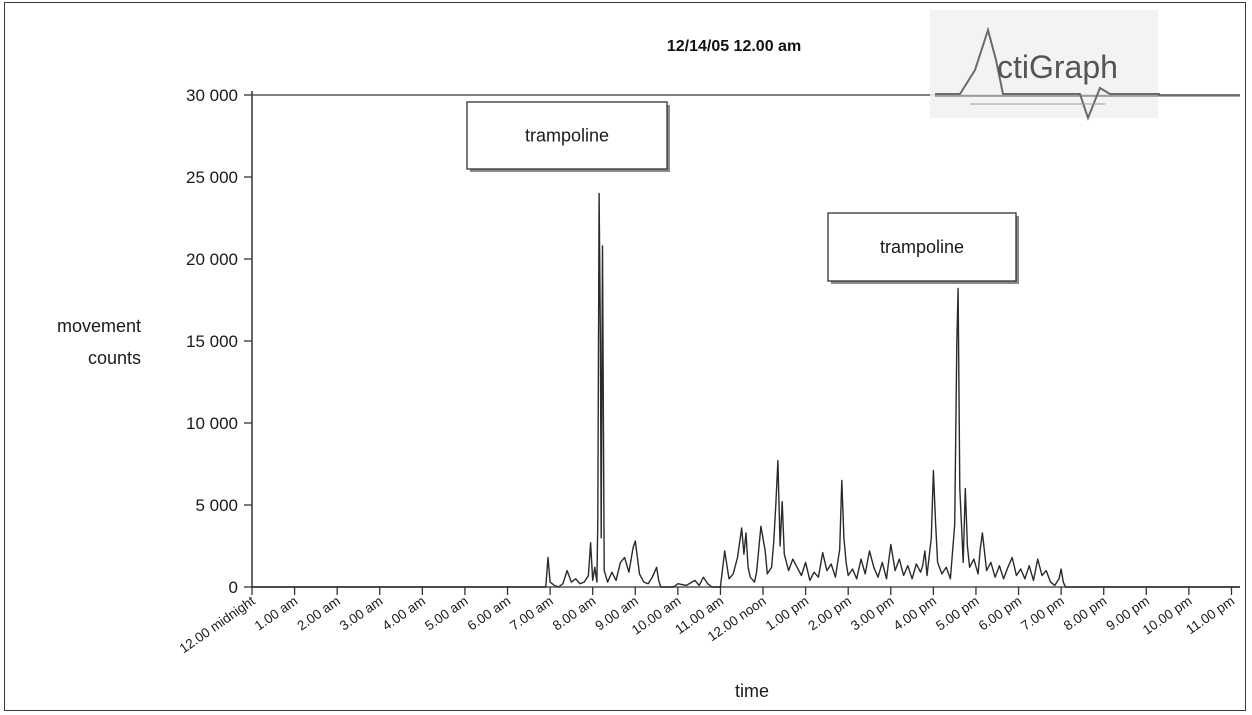 The image size is (1252, 715). What do you see at coordinates (361, 613) in the screenshot?
I see `x-tick-label: 3.00 am` at bounding box center [361, 613].